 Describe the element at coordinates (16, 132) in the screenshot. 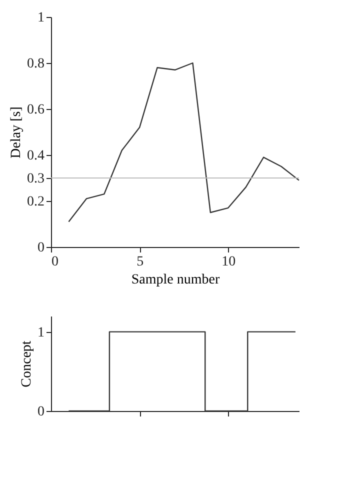

I see `y-axis-title: Delay [s]` at that location.